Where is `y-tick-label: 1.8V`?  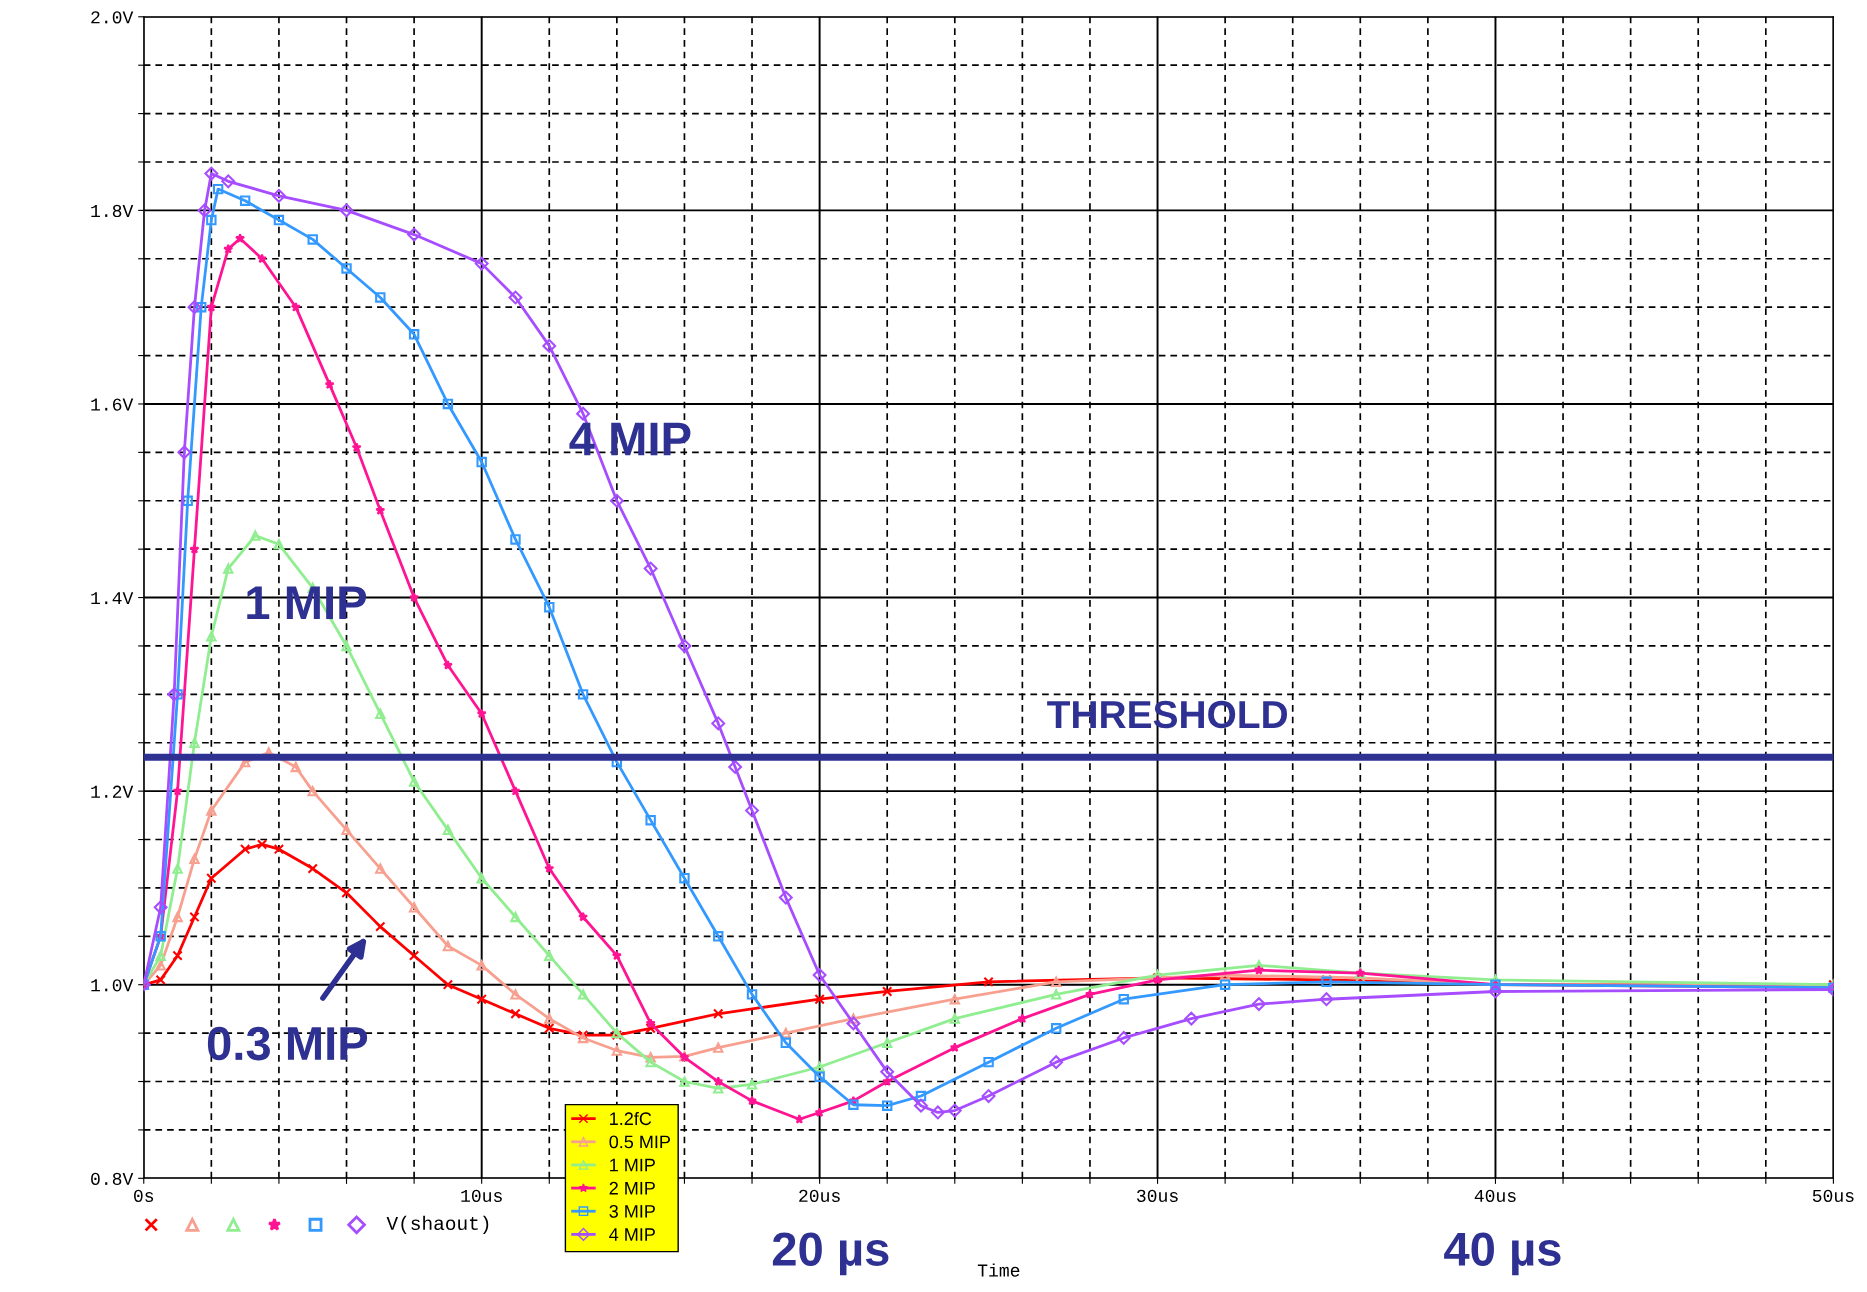 y-tick-label: 1.8V is located at coordinates (112, 211).